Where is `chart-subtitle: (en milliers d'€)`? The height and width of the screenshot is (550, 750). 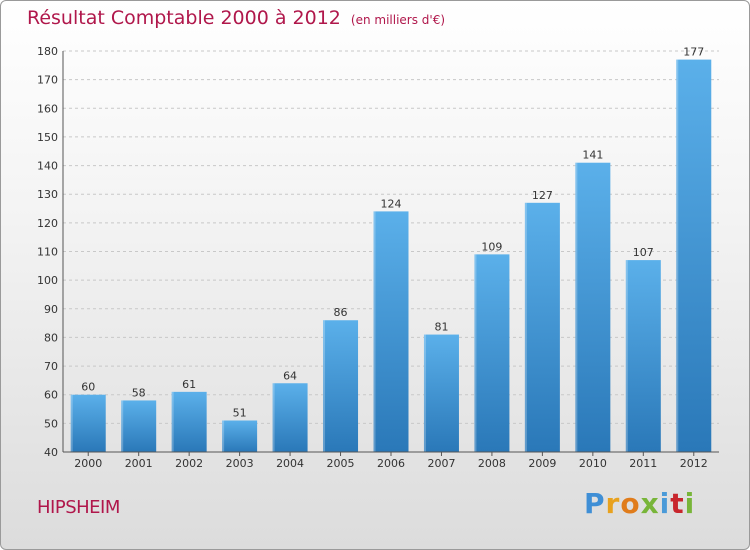 chart-subtitle: (en milliers d'€) is located at coordinates (398, 20).